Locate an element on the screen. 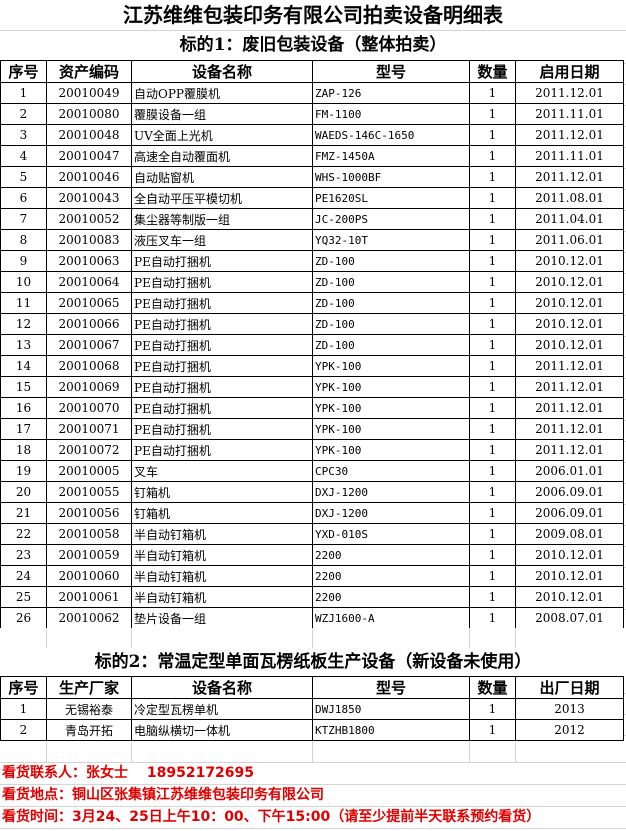 The width and height of the screenshot is (626, 831). cell-date: 2011.04.01 is located at coordinates (569, 219).